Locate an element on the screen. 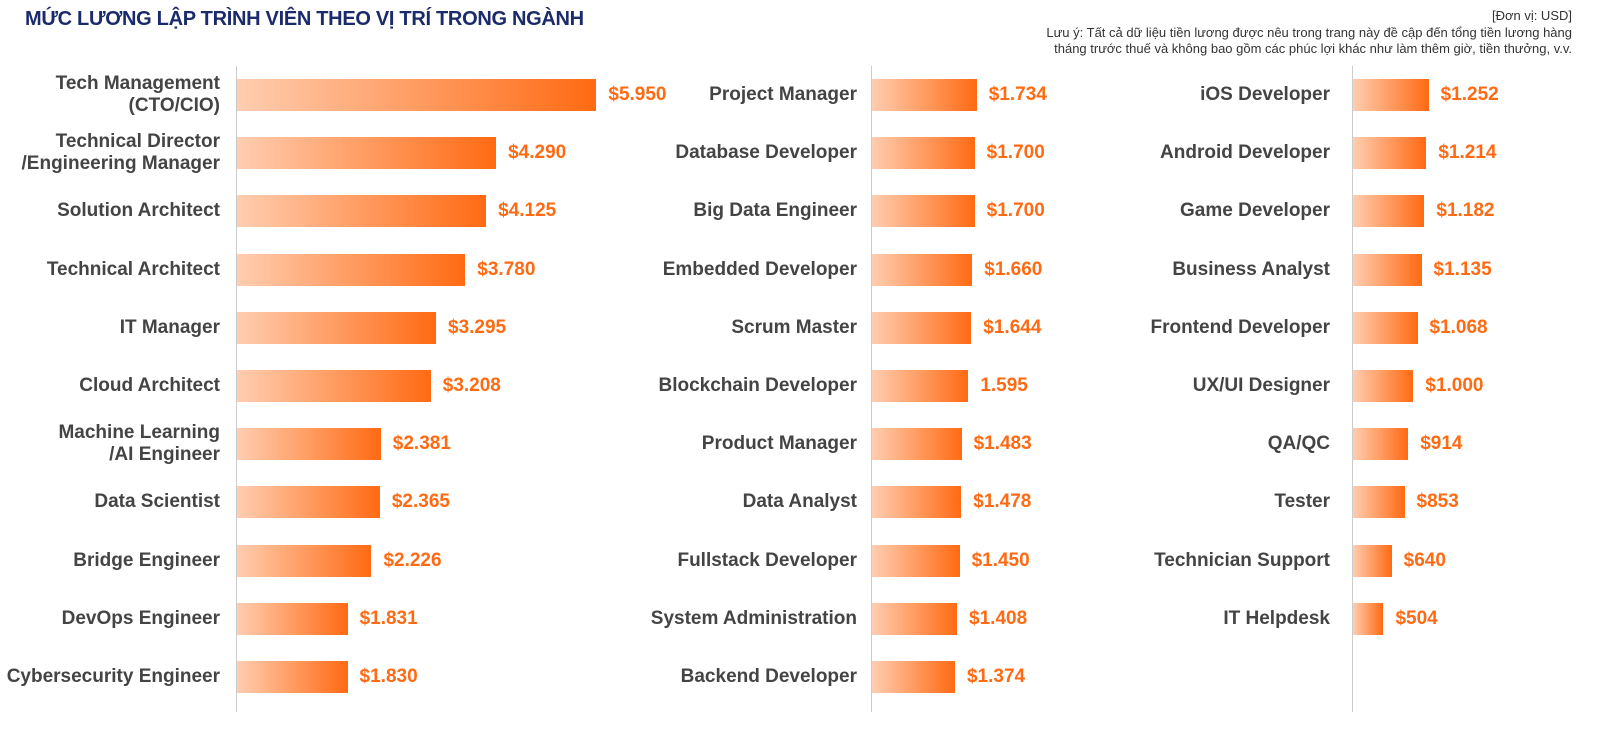 The height and width of the screenshot is (730, 1600). category-label: Database Developer is located at coordinates (766, 153).